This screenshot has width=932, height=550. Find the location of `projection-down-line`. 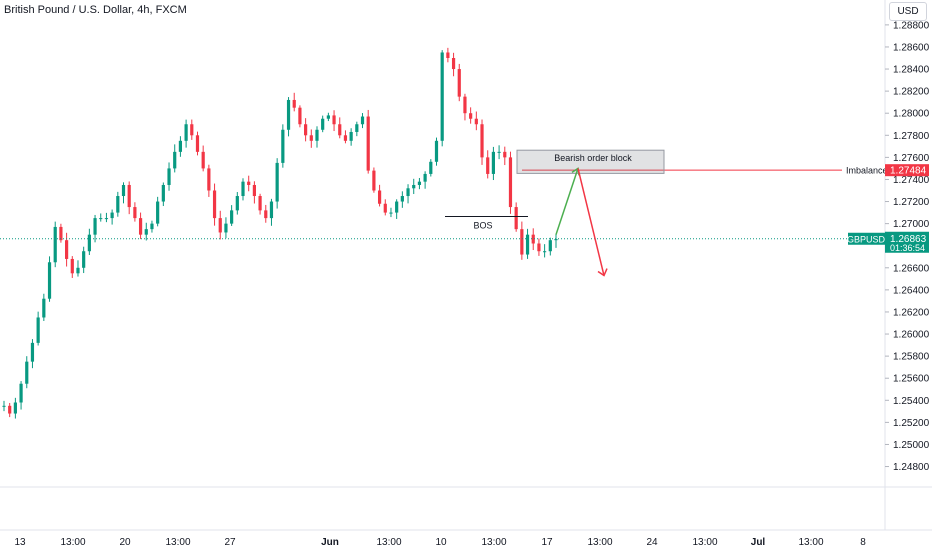

projection-down-line is located at coordinates (591, 222).